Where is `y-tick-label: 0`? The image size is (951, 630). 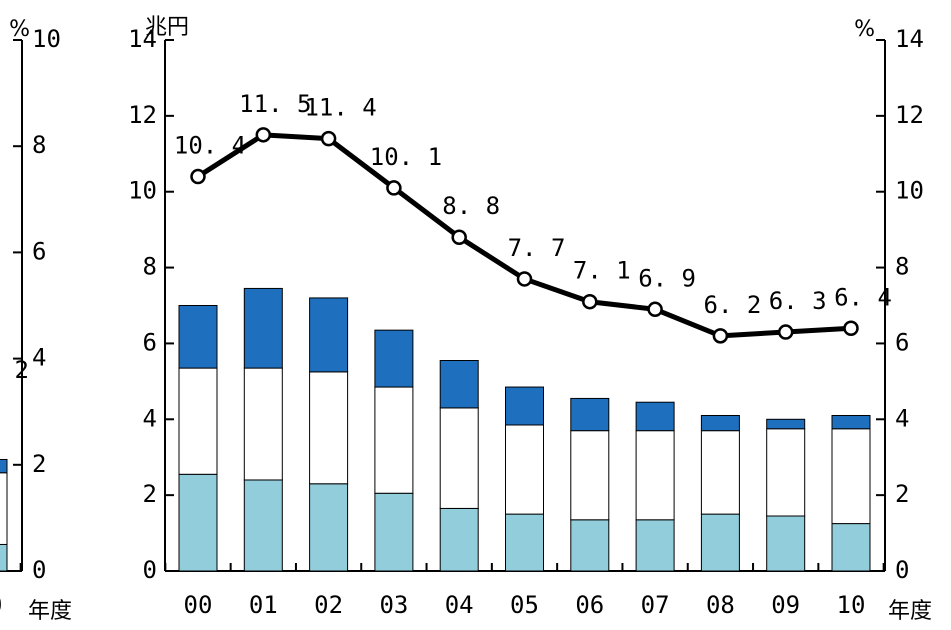
y-tick-label: 0 is located at coordinates (150, 570).